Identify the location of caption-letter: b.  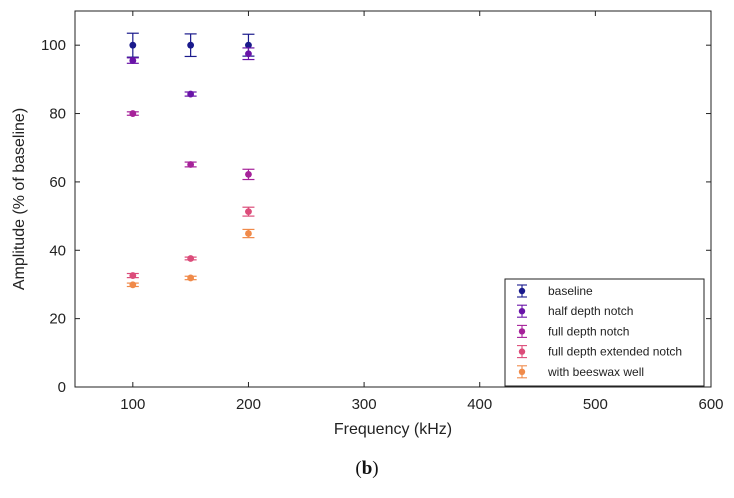
(367, 468).